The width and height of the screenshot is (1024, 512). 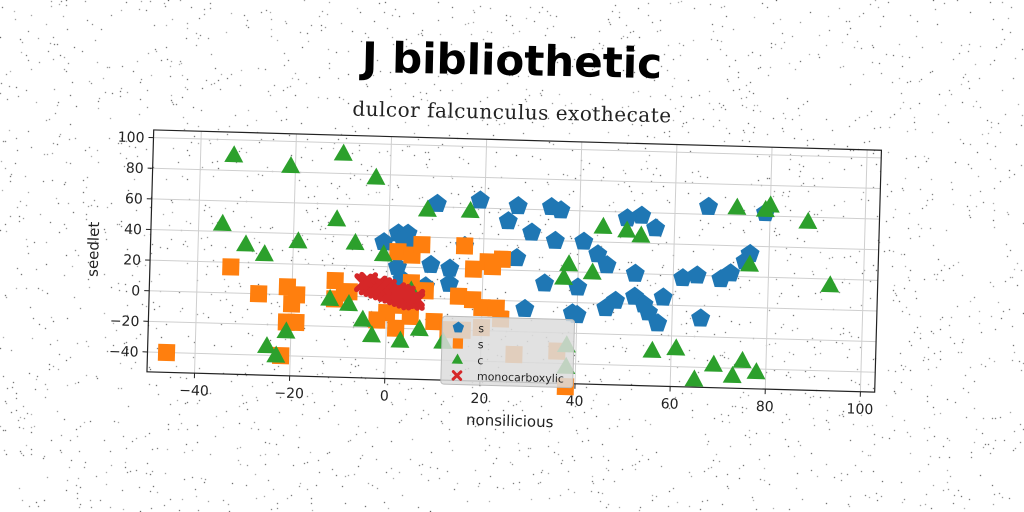 I want to click on legend-entry-label: c, so click(x=480, y=360).